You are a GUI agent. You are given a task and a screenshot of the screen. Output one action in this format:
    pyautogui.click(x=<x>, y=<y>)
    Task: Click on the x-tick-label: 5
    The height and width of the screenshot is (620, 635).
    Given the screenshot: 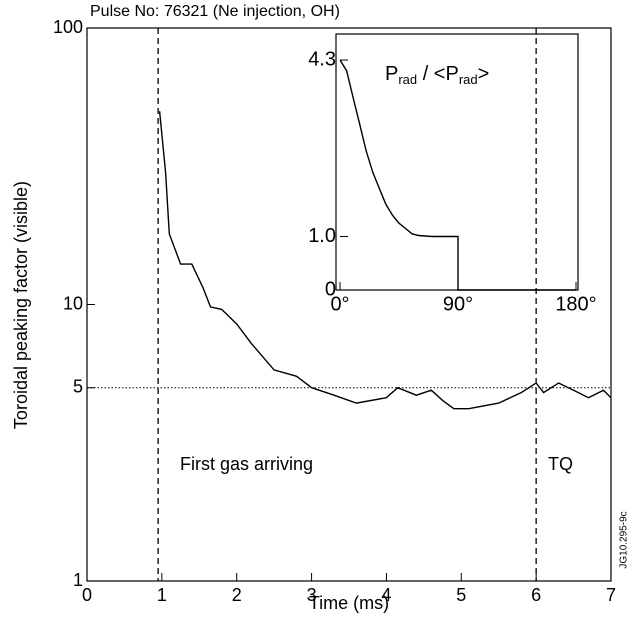 What is the action you would take?
    pyautogui.click(x=461, y=595)
    